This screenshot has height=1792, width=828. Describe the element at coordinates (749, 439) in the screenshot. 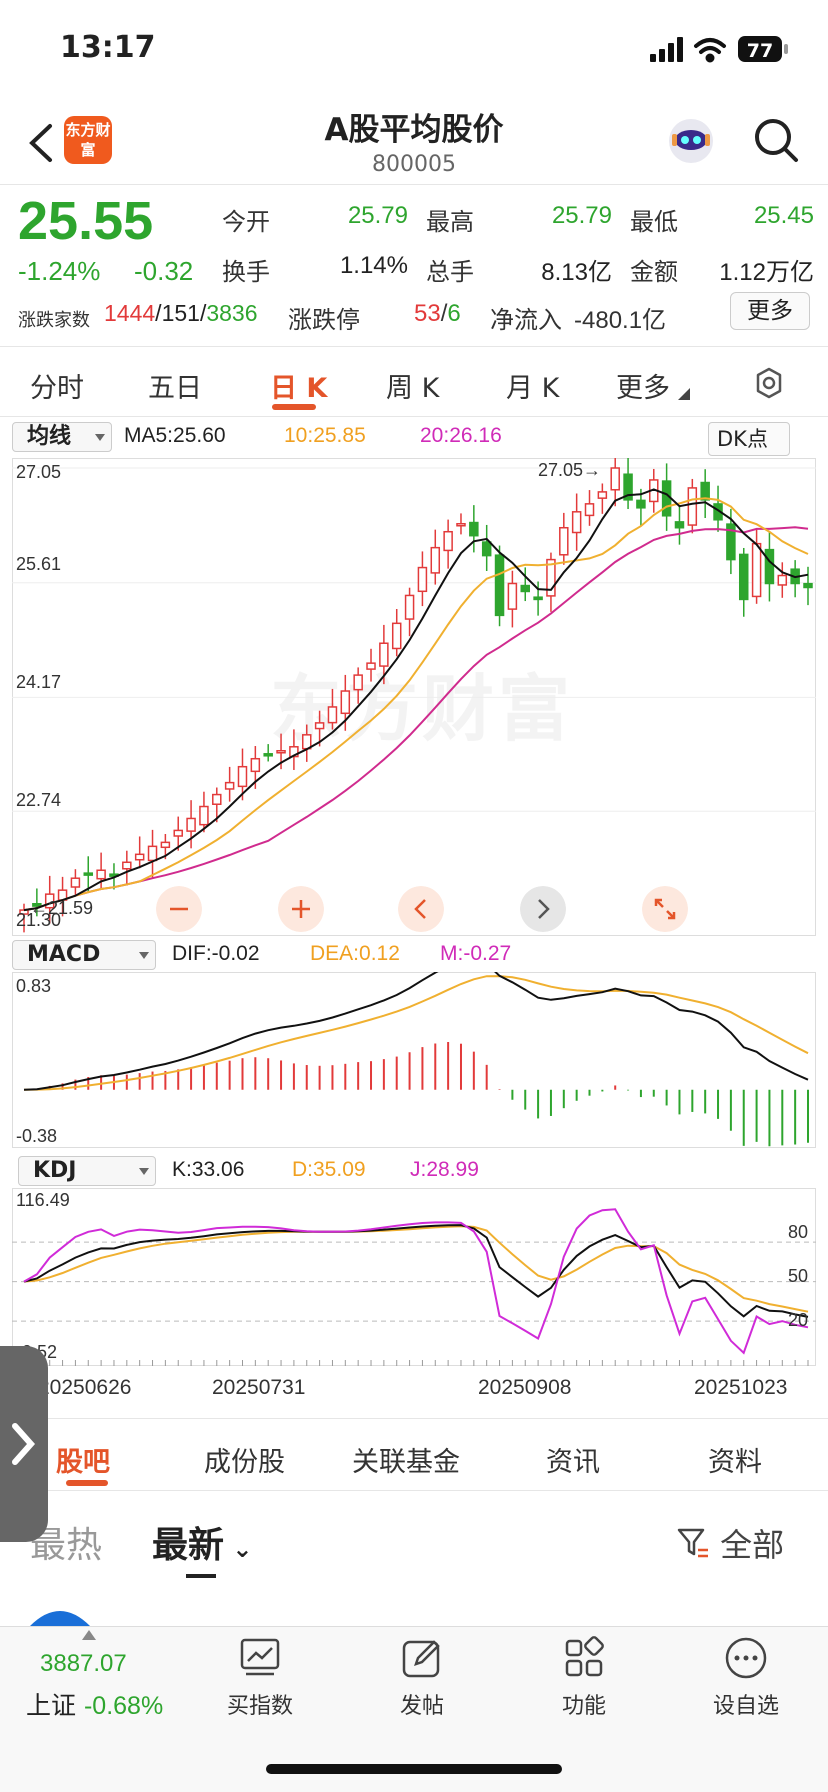

I see `dk-point-button: DK点` at that location.